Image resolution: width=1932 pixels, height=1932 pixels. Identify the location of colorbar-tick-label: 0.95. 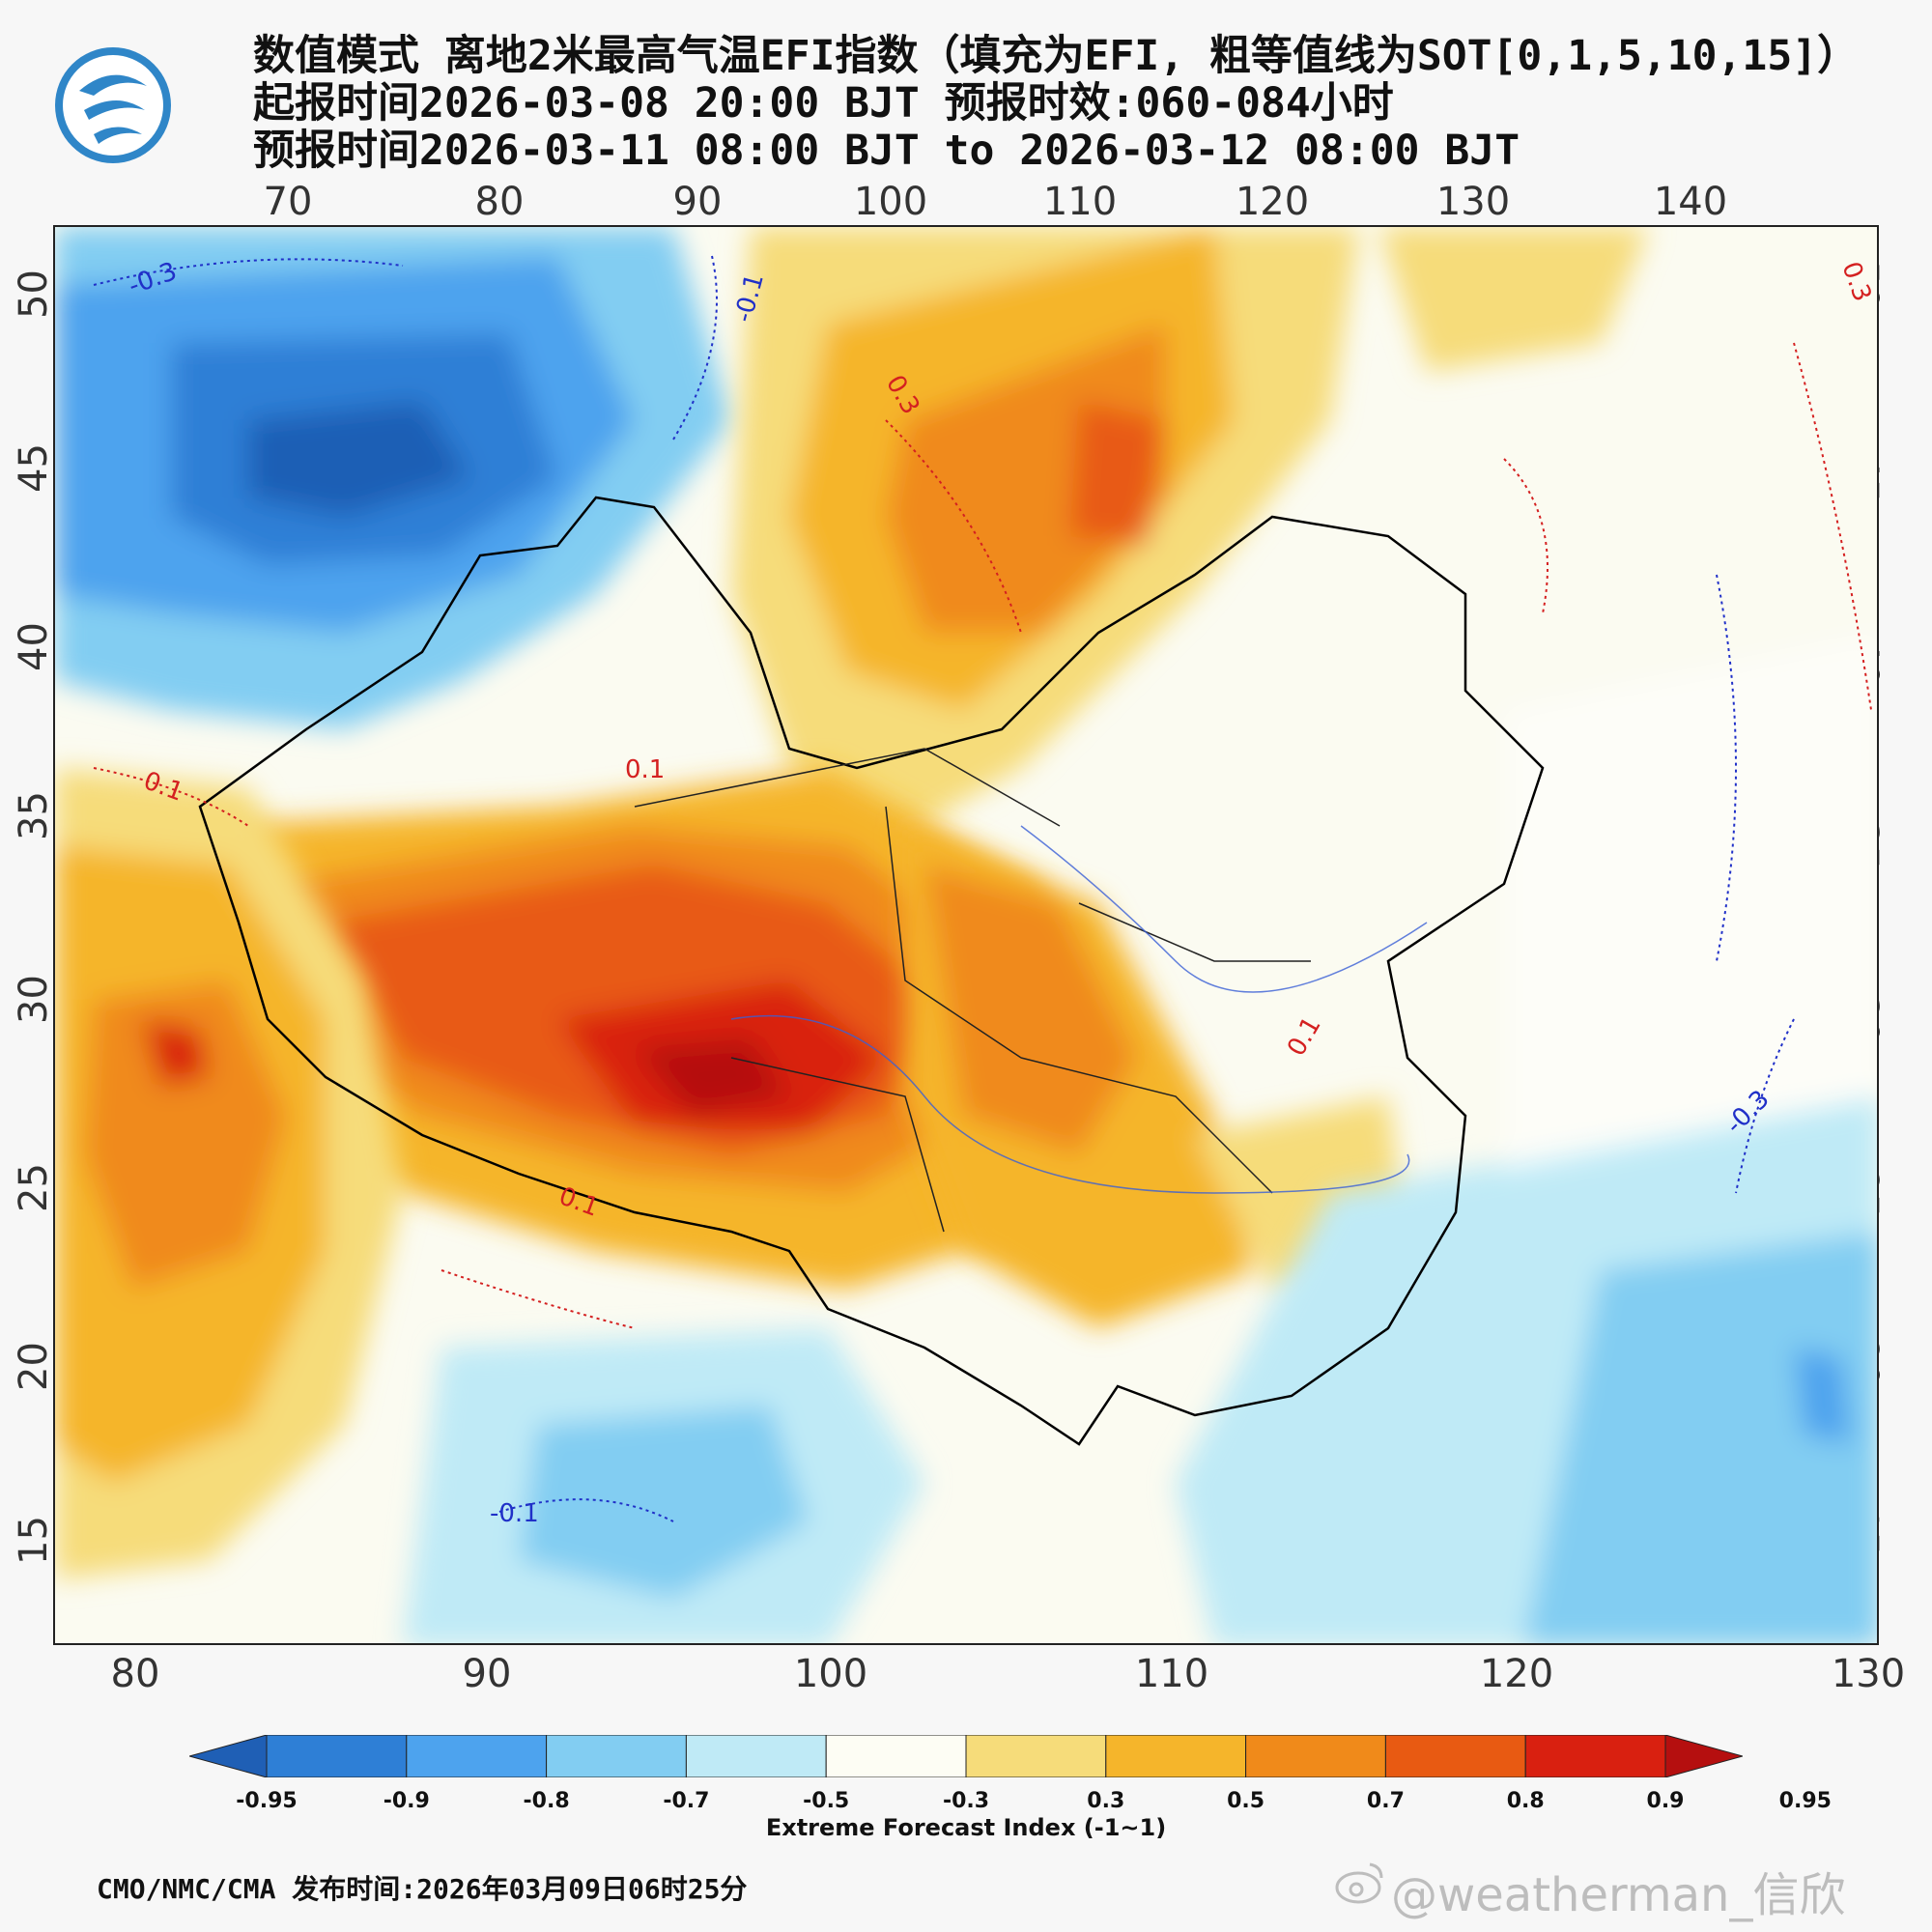
(1805, 1801).